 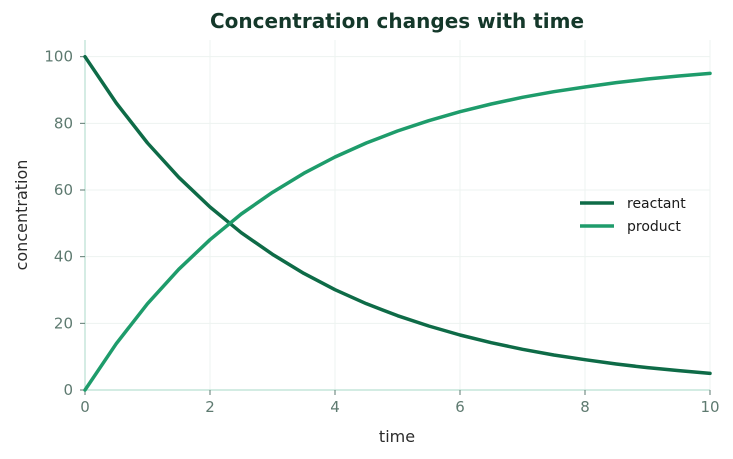 What do you see at coordinates (585, 407) in the screenshot?
I see `x-tick-label: 8` at bounding box center [585, 407].